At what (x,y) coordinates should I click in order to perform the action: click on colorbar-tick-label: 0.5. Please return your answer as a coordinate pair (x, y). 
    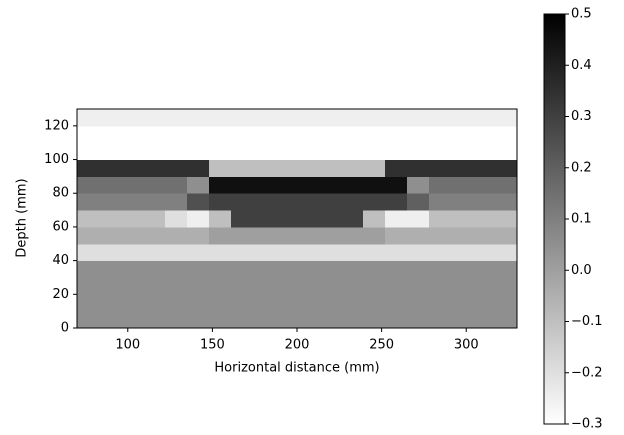
    Looking at the image, I should click on (581, 14).